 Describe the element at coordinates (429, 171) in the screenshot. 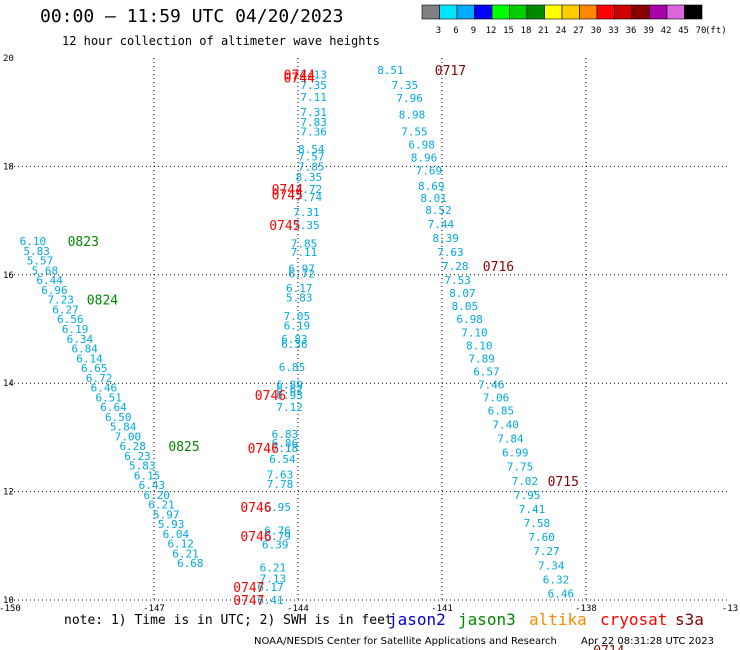

I see `swh-value: 7.69` at that location.